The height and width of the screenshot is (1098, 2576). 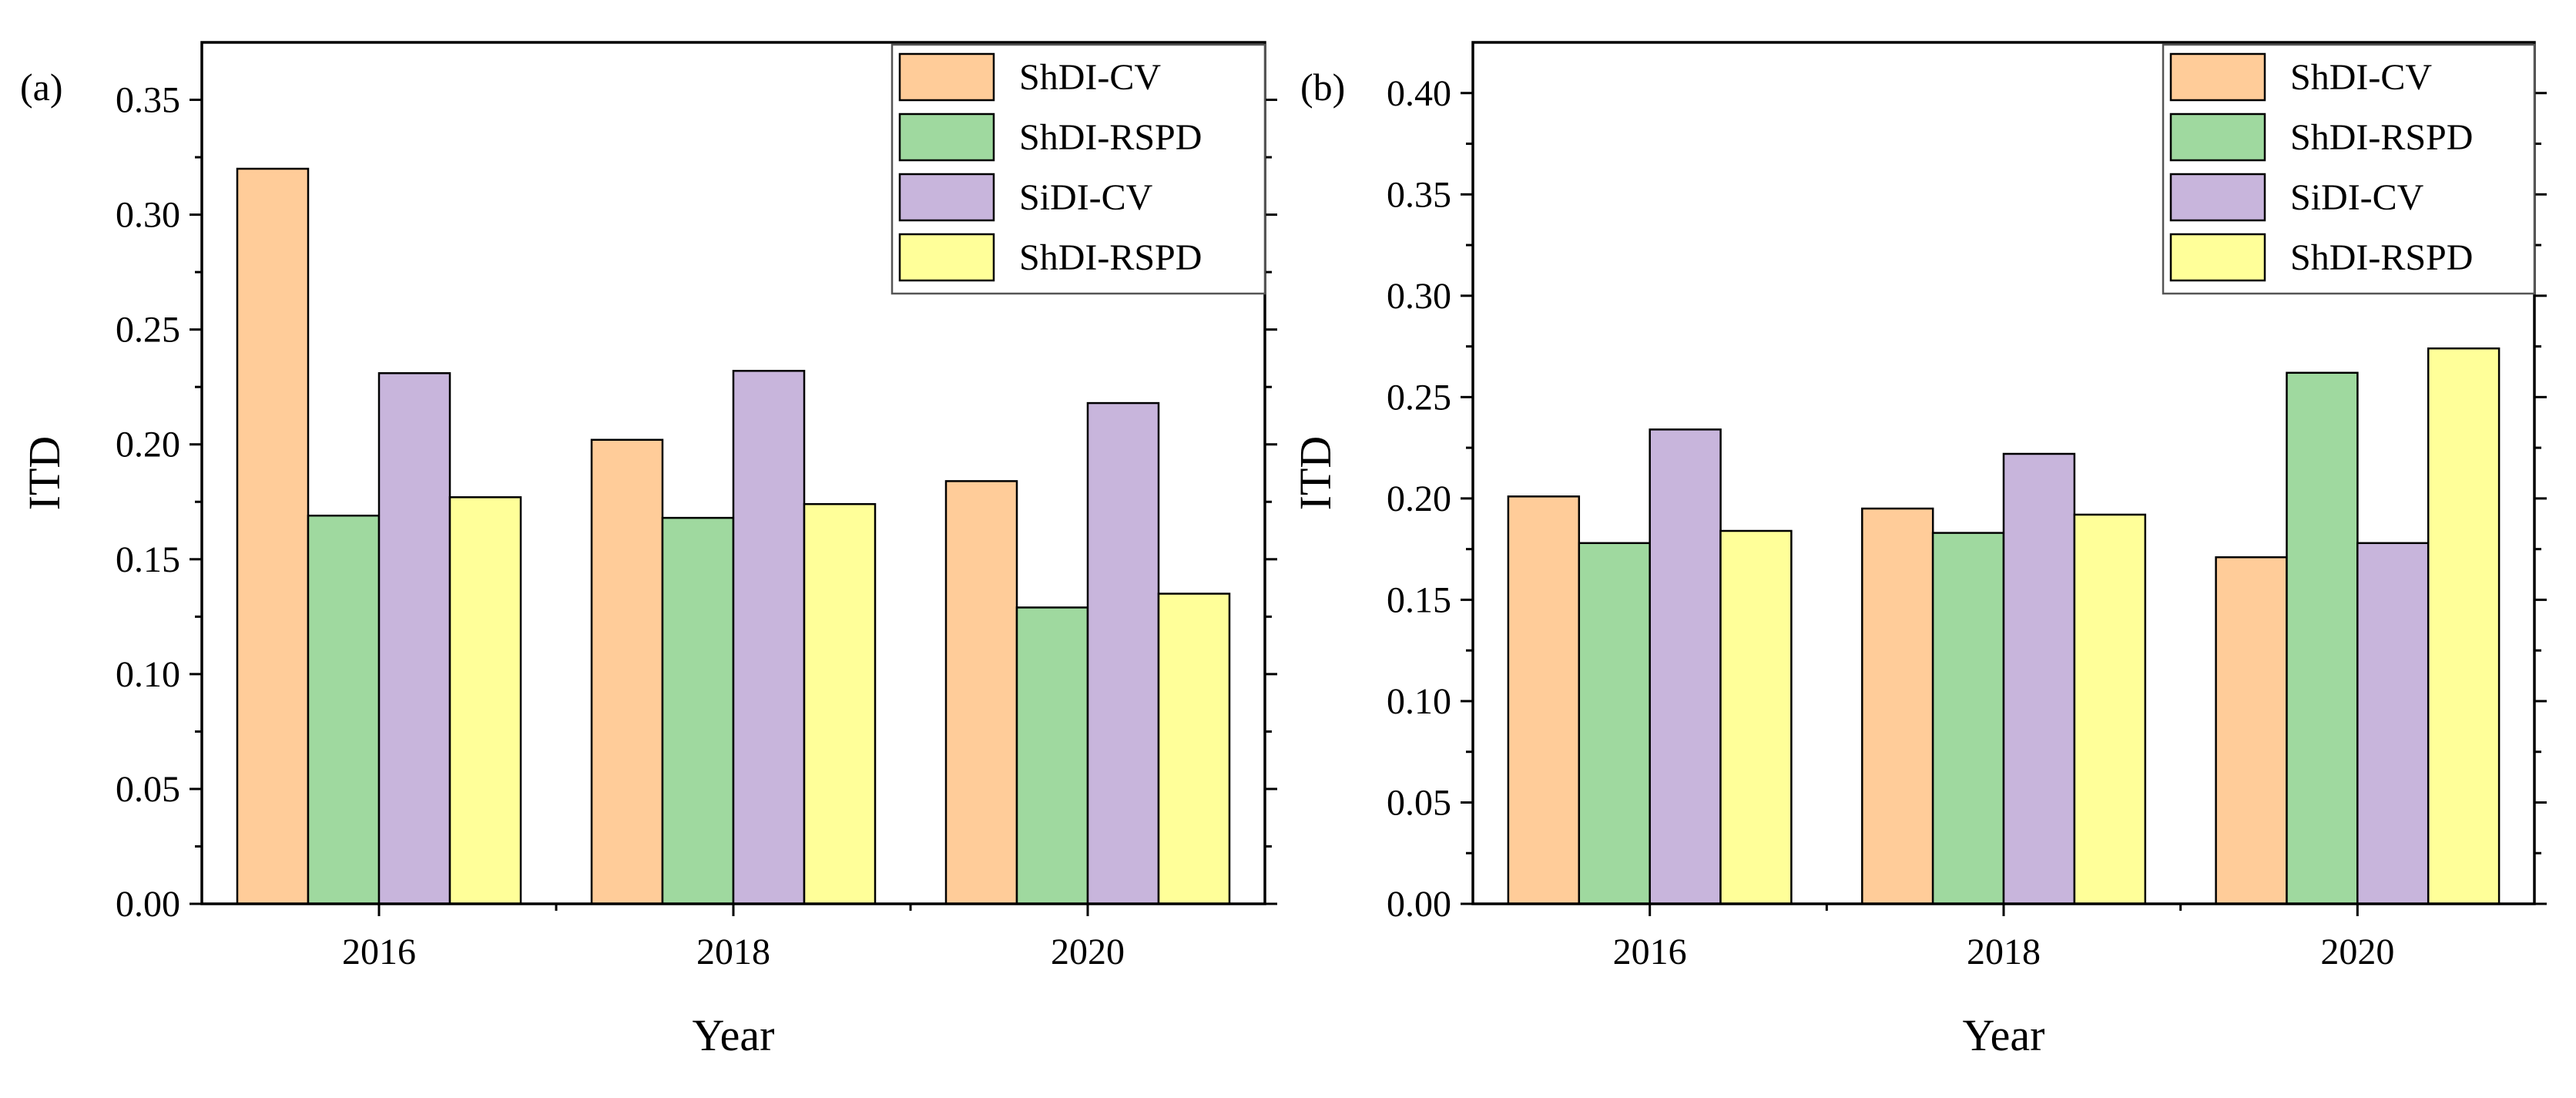 What do you see at coordinates (1322, 87) in the screenshot?
I see `panel-label: (b)` at bounding box center [1322, 87].